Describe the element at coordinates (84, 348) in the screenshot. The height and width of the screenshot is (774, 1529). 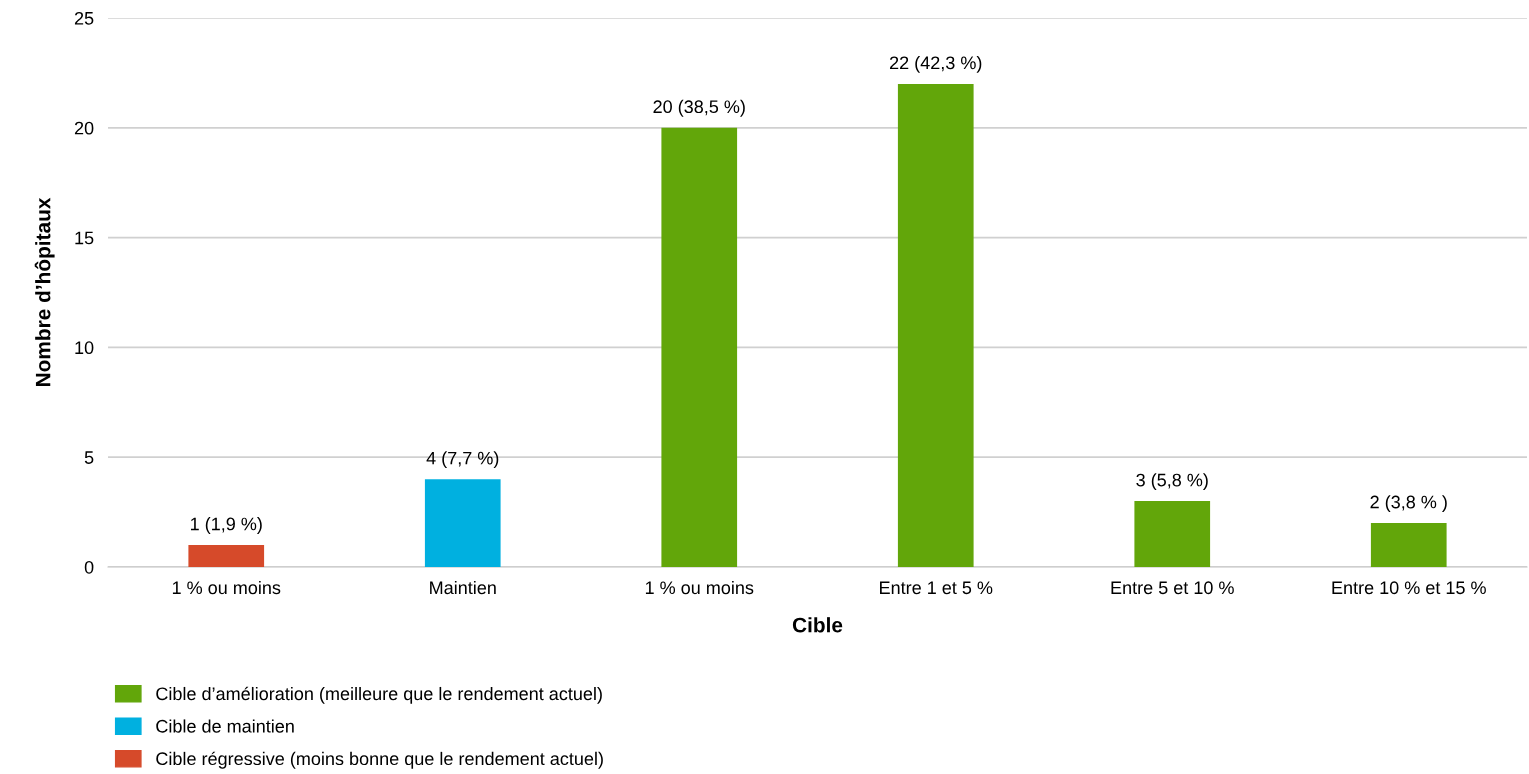
I see `y-tick-label: 10` at that location.